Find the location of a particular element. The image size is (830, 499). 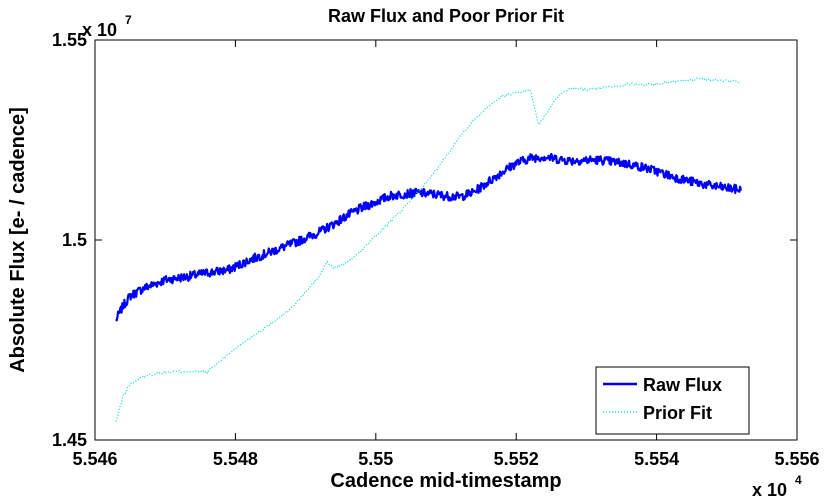

y-multiplier-exponent: 7 is located at coordinates (128, 20).